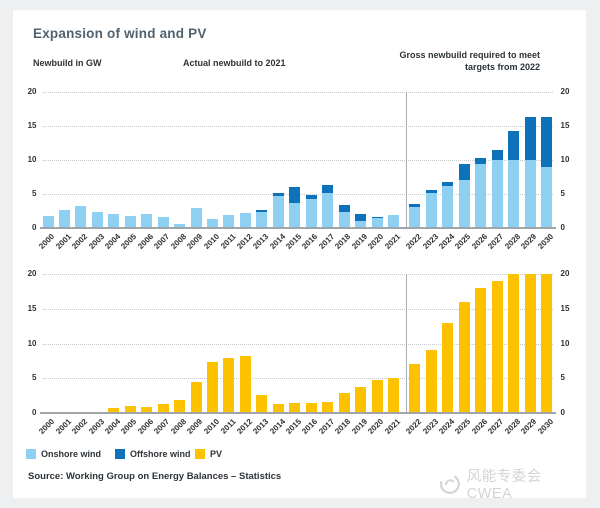 This screenshot has height=508, width=600. I want to click on x-label-text: 2020, so click(376, 241).